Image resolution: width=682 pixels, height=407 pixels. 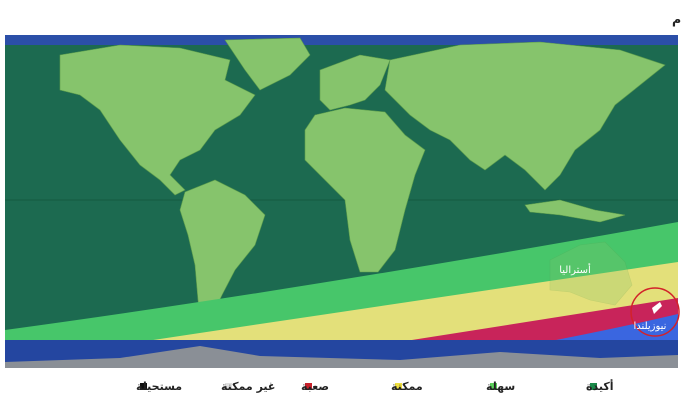 I want to click on legend-label: سهلة, so click(x=500, y=386).